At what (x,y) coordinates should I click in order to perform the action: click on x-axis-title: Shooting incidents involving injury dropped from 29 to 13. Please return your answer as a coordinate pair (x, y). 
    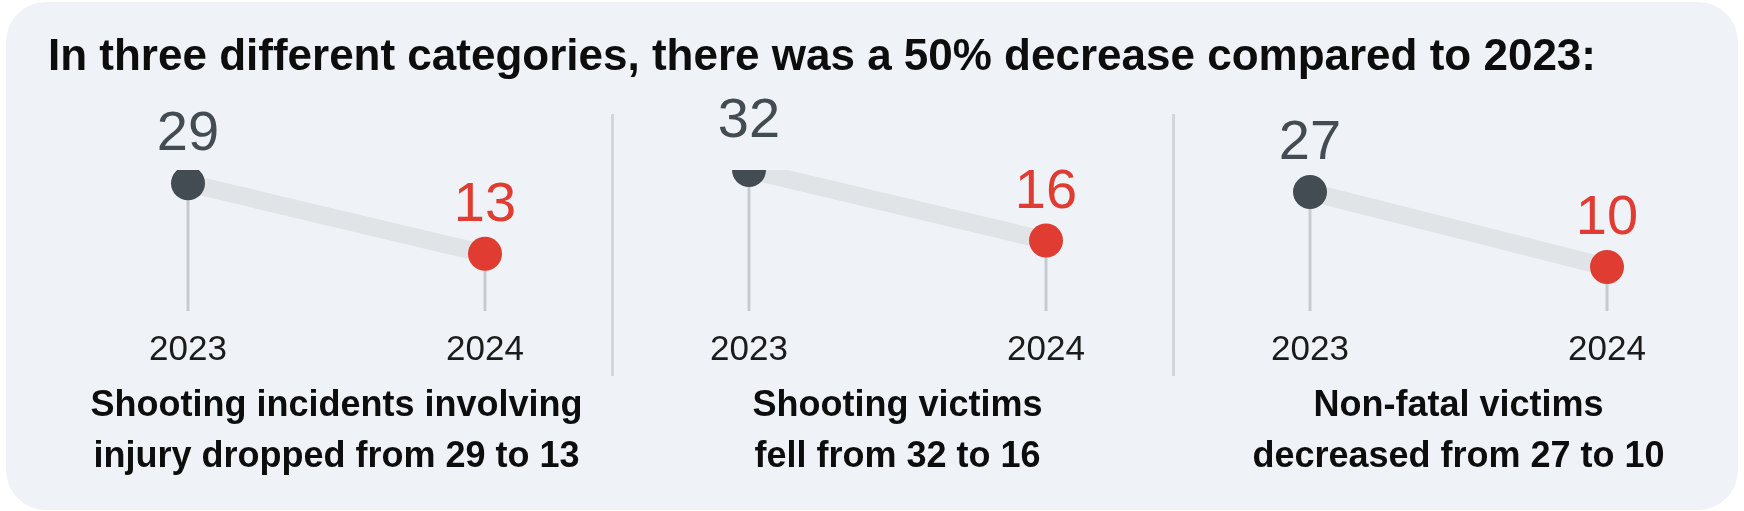
    Looking at the image, I should click on (336, 429).